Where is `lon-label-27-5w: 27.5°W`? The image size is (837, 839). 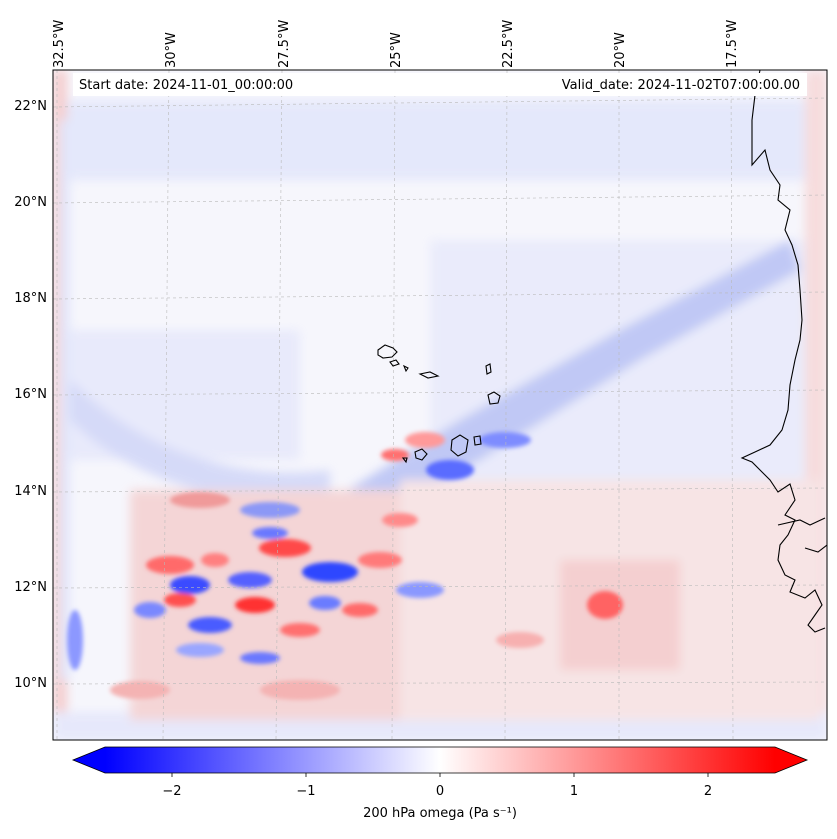 lon-label-27-5w: 27.5°W is located at coordinates (284, 43).